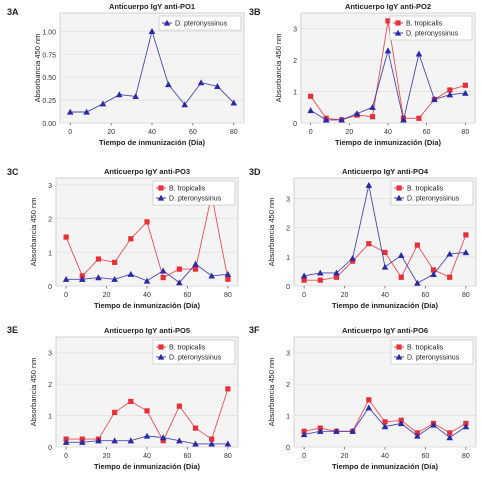 Image resolution: width=483 pixels, height=485 pixels. Describe the element at coordinates (12, 330) in the screenshot. I see `panel-label: 3E` at that location.